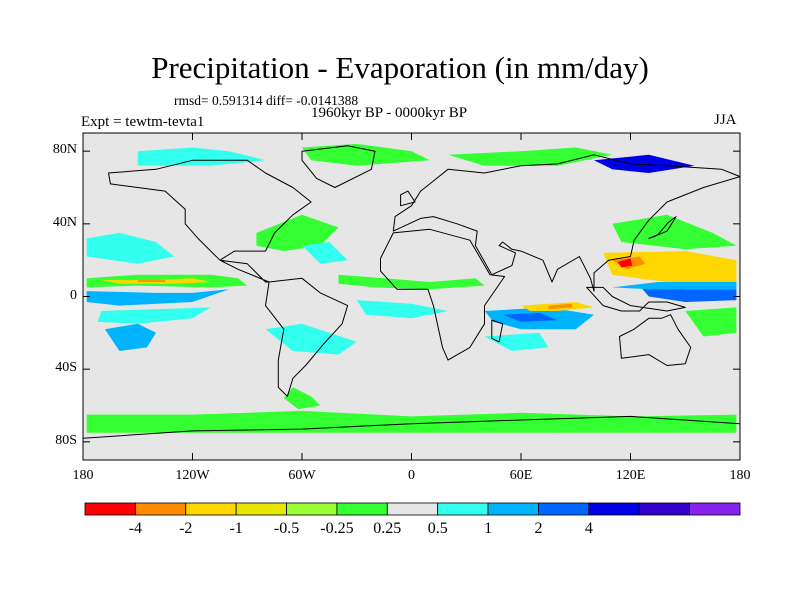  Describe the element at coordinates (488, 528) in the screenshot. I see `colorbar-level-label: 1` at that location.